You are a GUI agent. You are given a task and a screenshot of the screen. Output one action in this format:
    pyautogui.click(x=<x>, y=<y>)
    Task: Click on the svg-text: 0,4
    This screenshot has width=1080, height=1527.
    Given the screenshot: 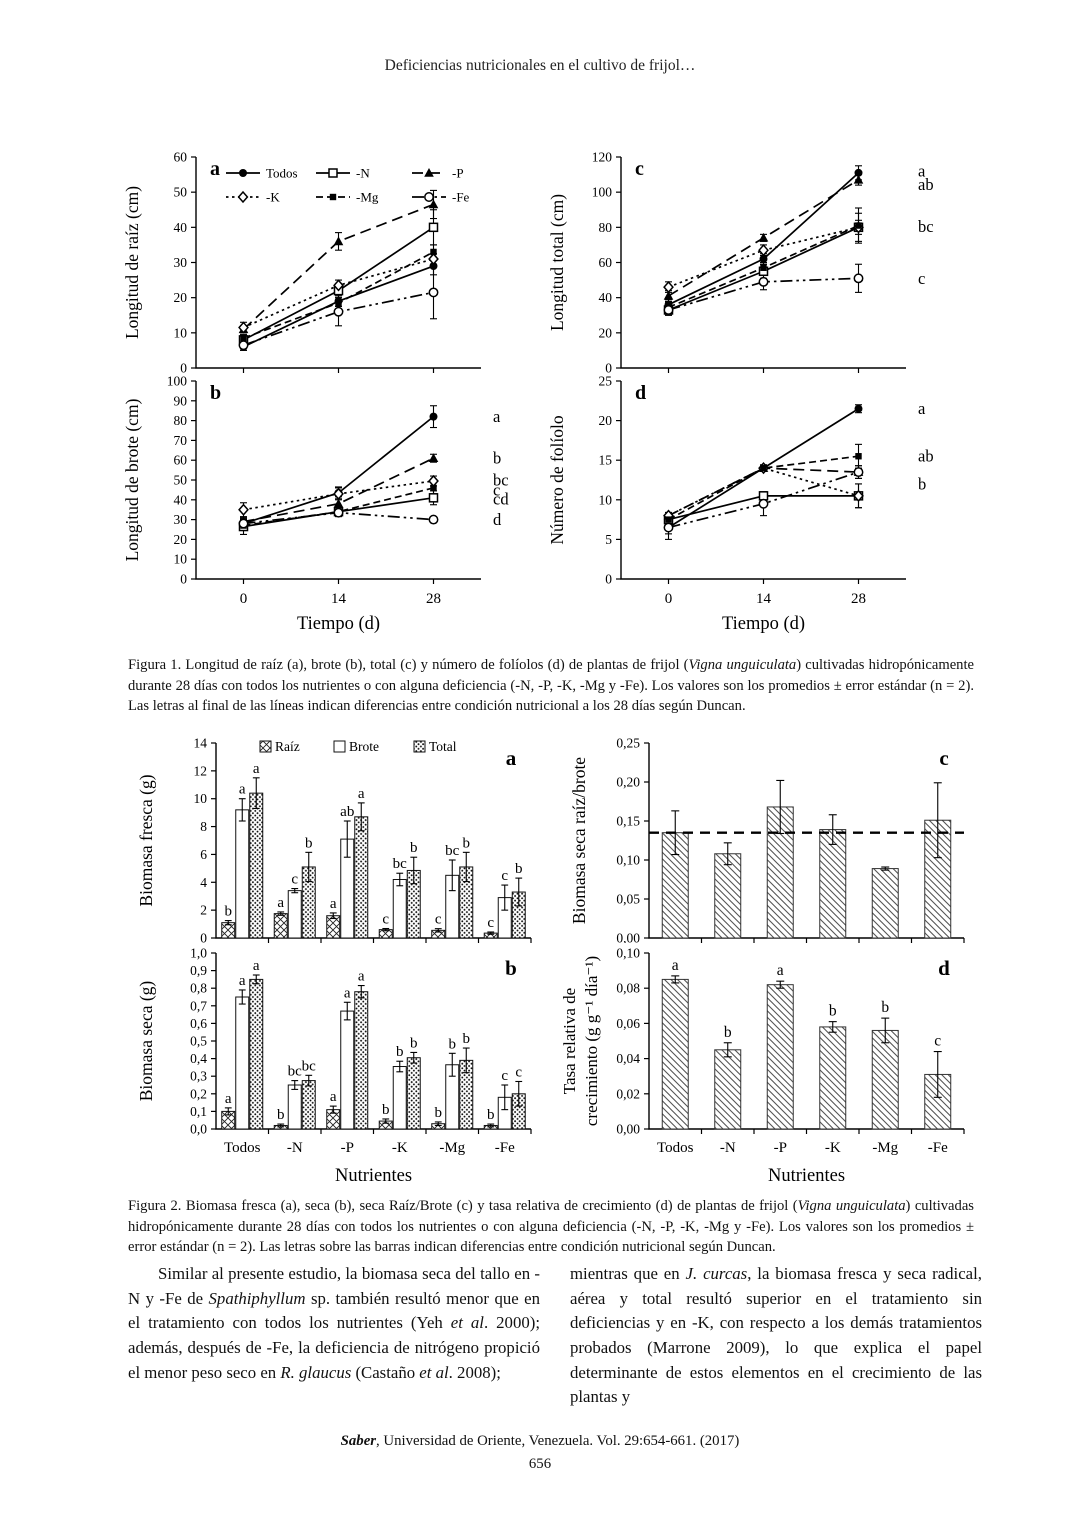 What is the action you would take?
    pyautogui.click(x=198, y=1058)
    